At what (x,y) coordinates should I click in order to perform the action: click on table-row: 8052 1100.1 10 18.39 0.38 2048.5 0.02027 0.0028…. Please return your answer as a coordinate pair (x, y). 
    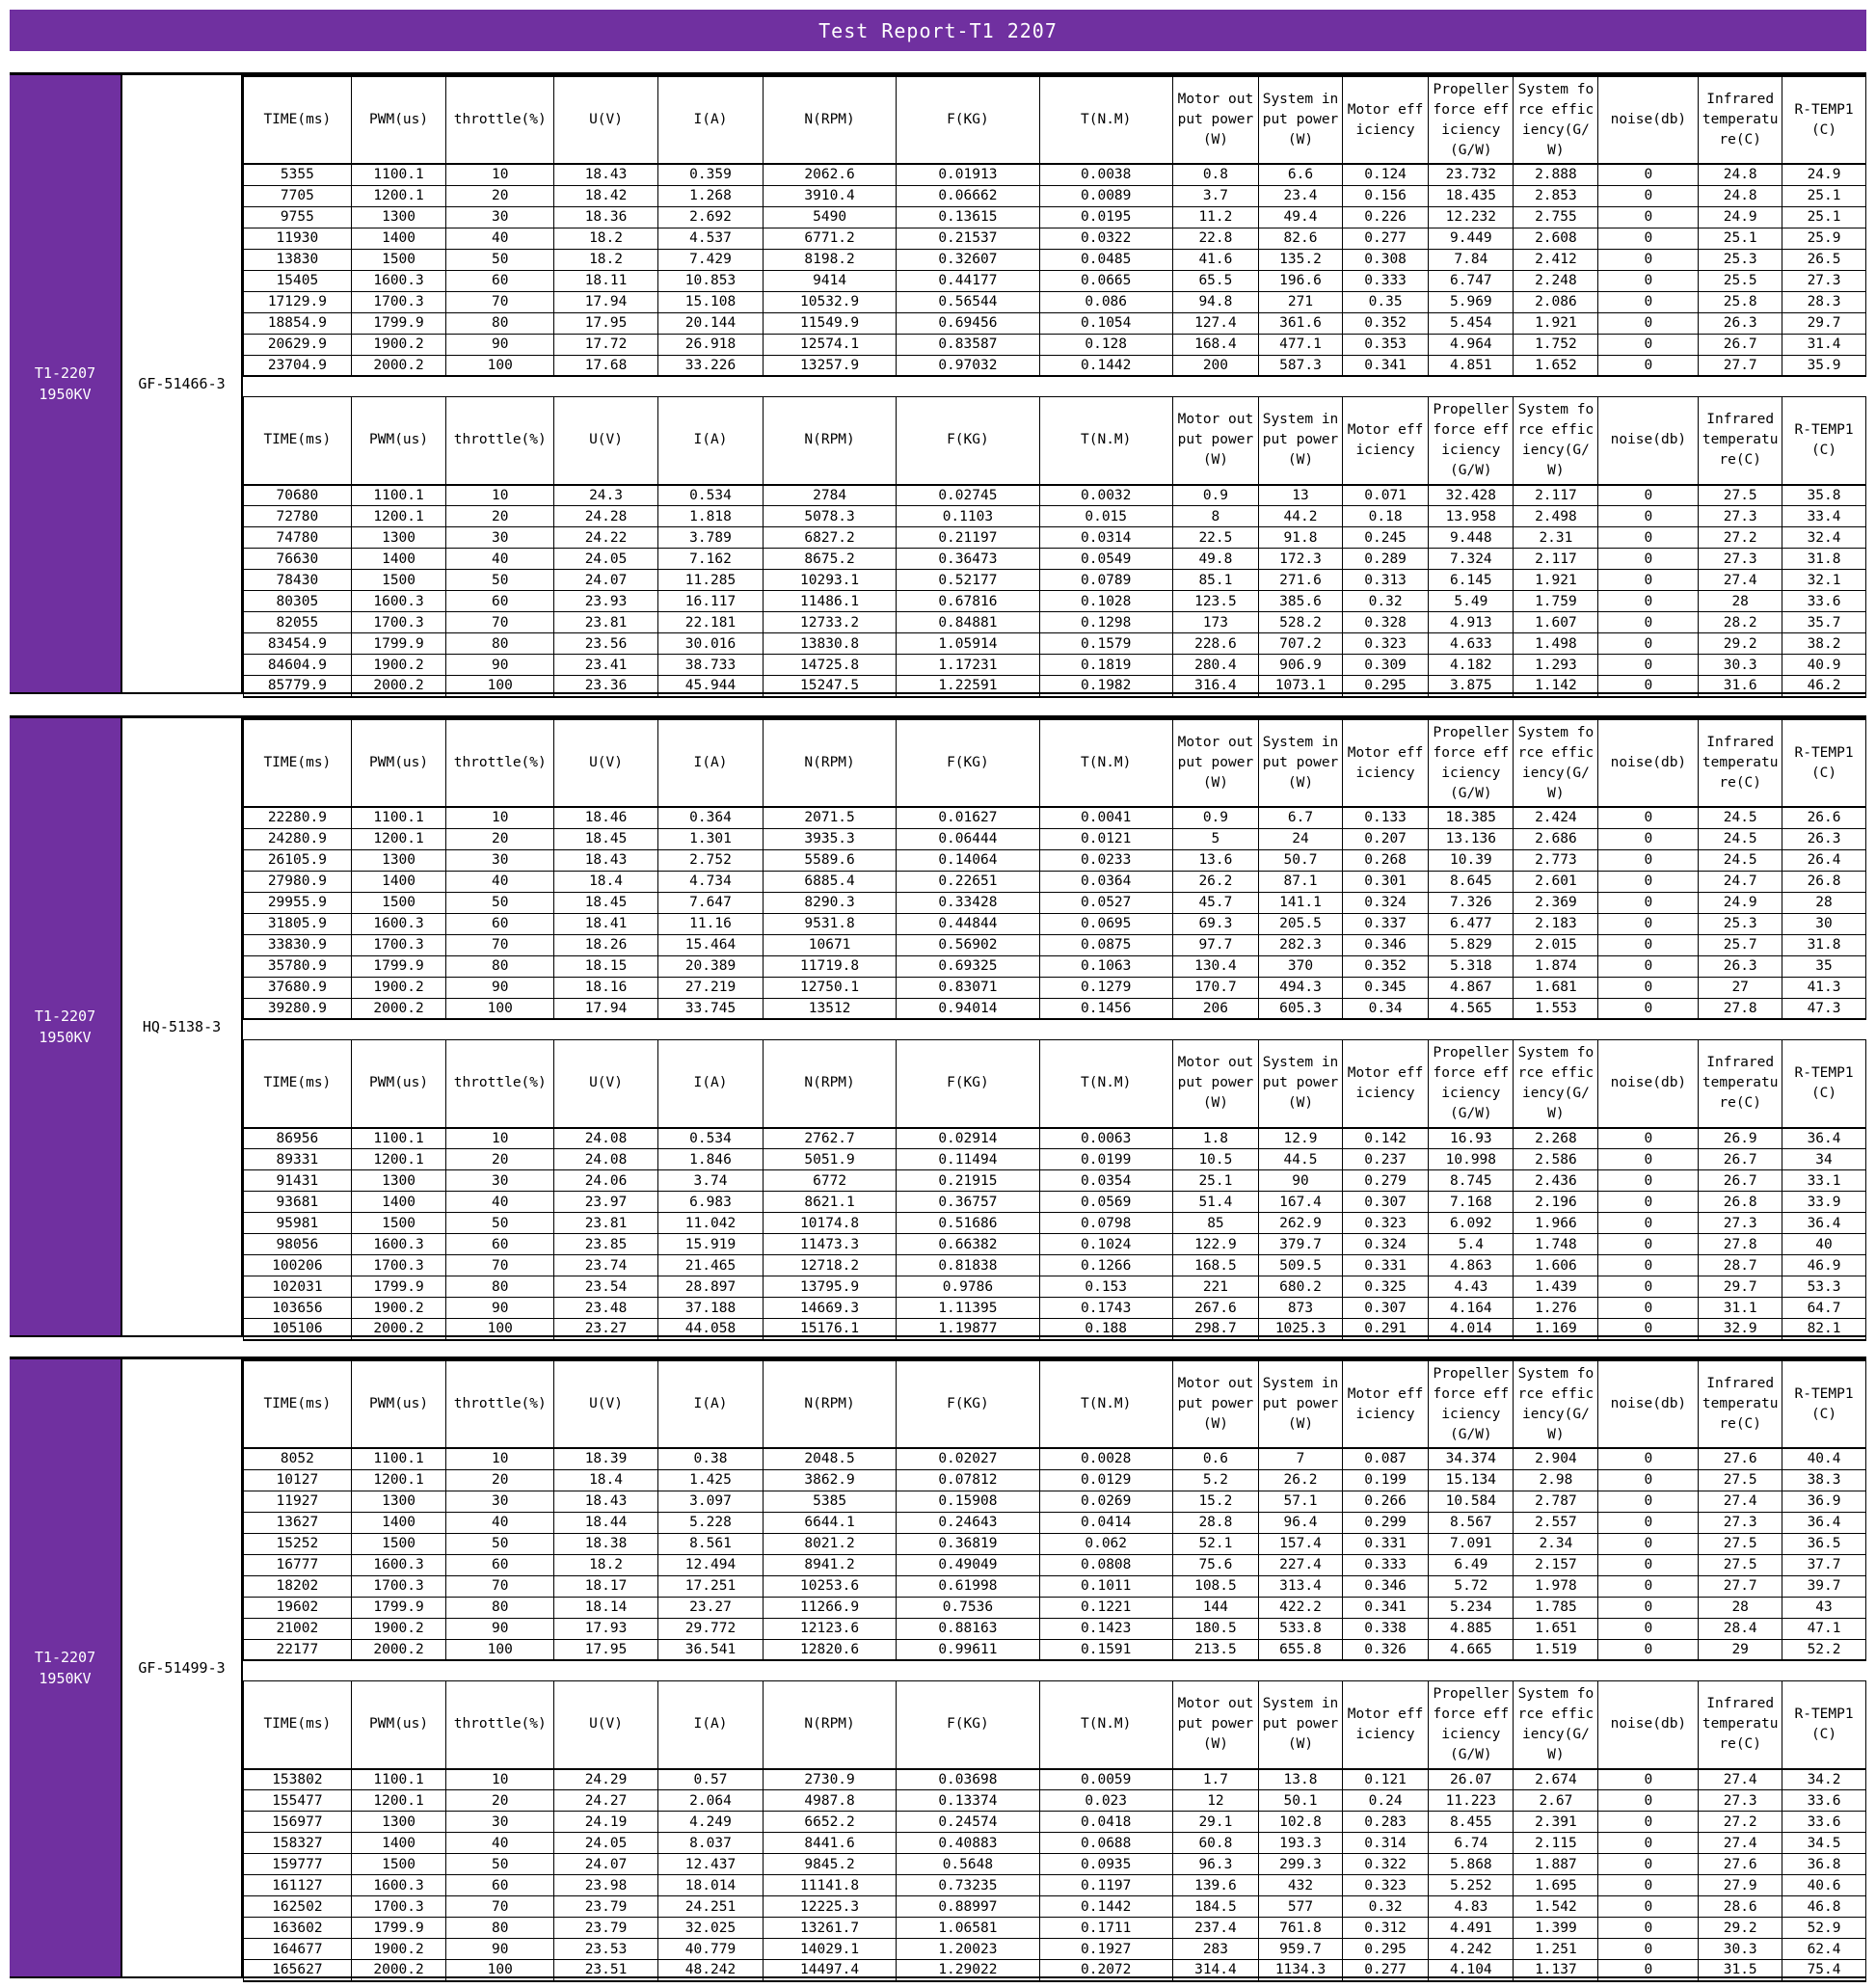
    Looking at the image, I should click on (1054, 1458).